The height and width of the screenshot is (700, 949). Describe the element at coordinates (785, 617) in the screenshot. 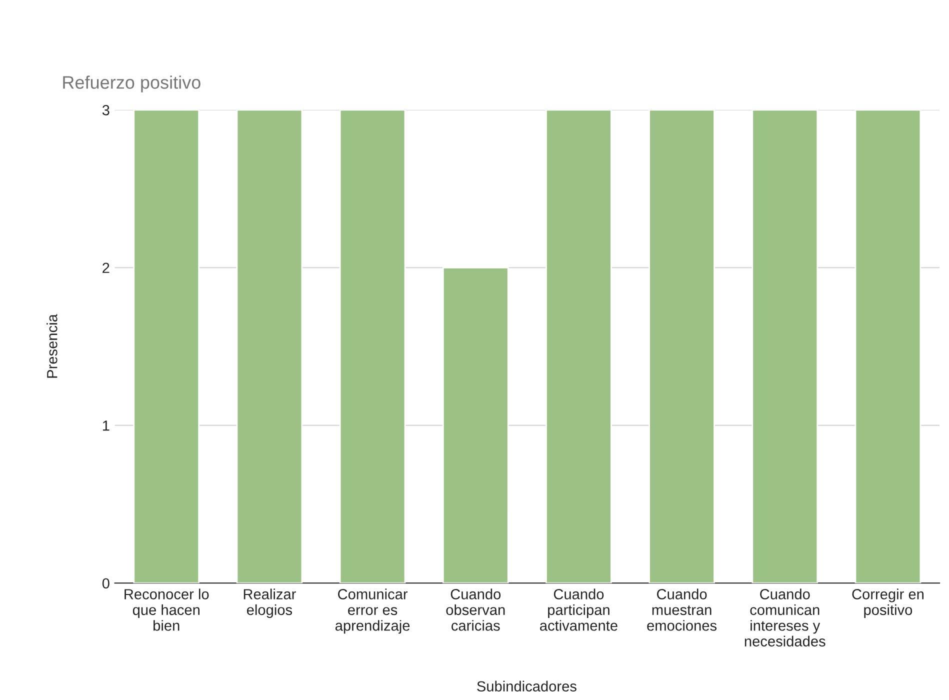

I see `x-tick-label: Cuando comunican intereses y necesidades` at that location.